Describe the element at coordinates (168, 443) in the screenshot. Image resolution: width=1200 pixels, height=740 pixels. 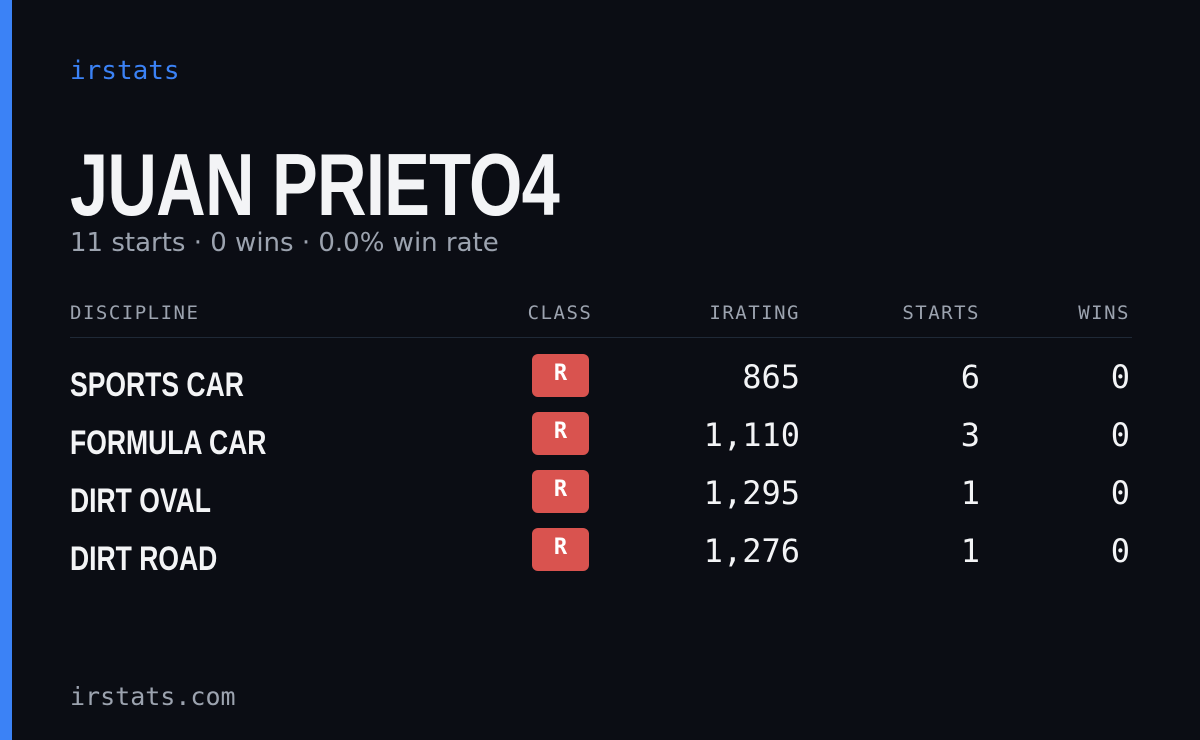
I see `discipline: FORMULA CAR` at that location.